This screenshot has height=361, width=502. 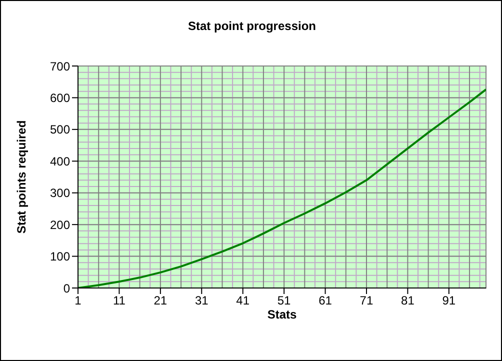 I want to click on y-tick-label: 700, so click(x=60, y=66).